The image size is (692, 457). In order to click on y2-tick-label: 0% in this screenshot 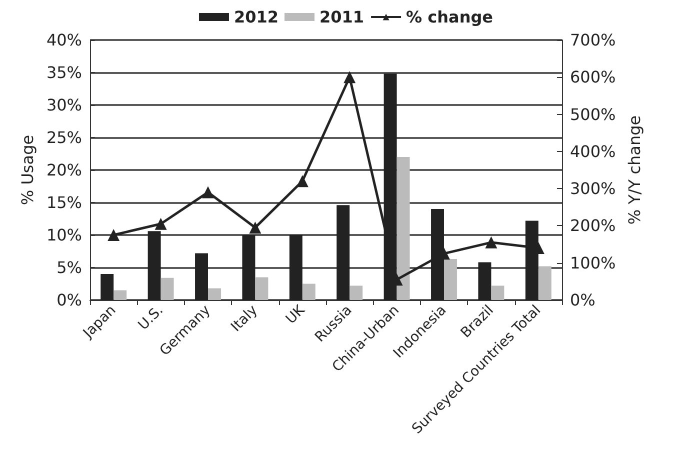, I will do `click(583, 300)`.